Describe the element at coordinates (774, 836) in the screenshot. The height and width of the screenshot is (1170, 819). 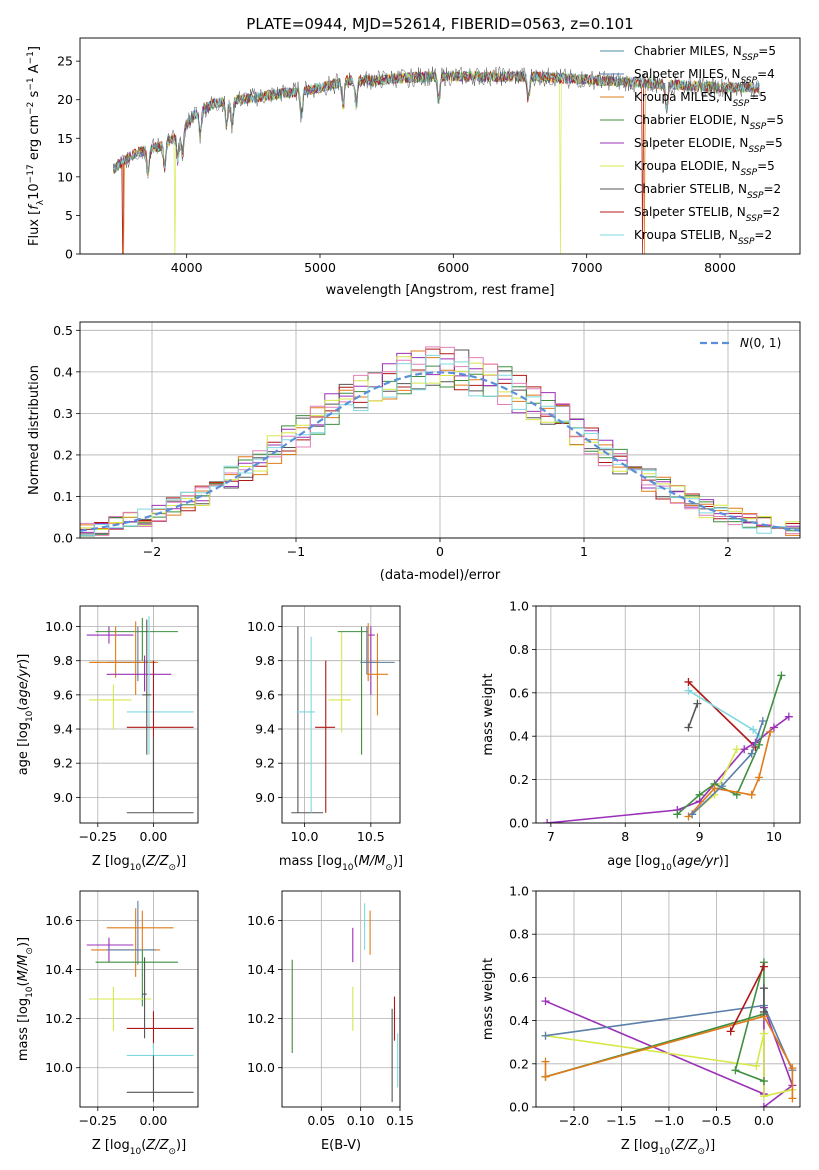
I see `weight_vs_age-xtick-label: 10` at that location.